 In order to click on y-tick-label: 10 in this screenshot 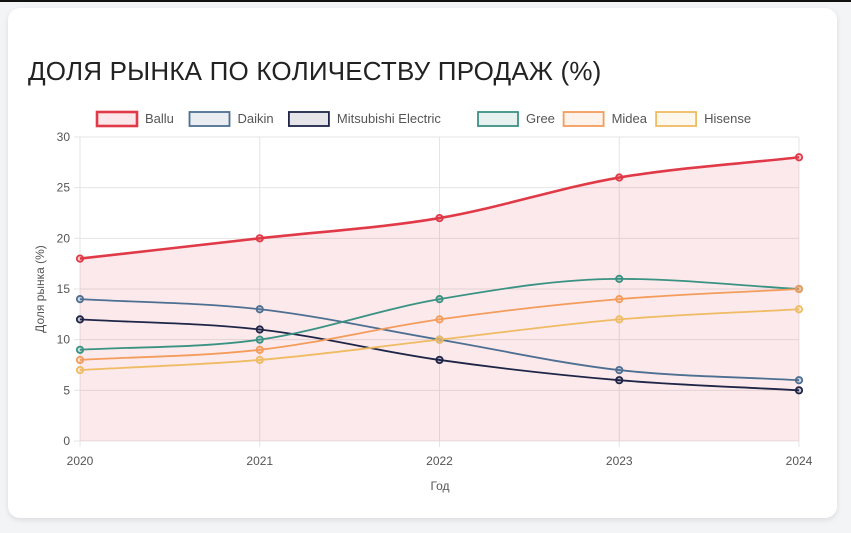, I will do `click(64, 340)`.